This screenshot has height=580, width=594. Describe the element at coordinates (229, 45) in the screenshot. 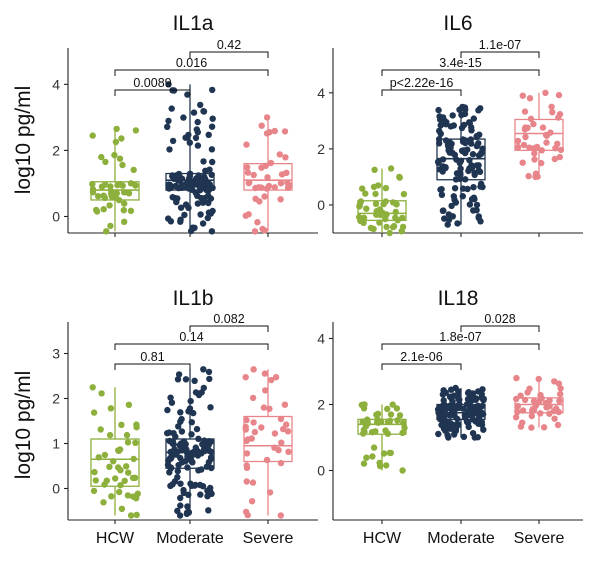

I see `p-value-label: 0.42` at that location.